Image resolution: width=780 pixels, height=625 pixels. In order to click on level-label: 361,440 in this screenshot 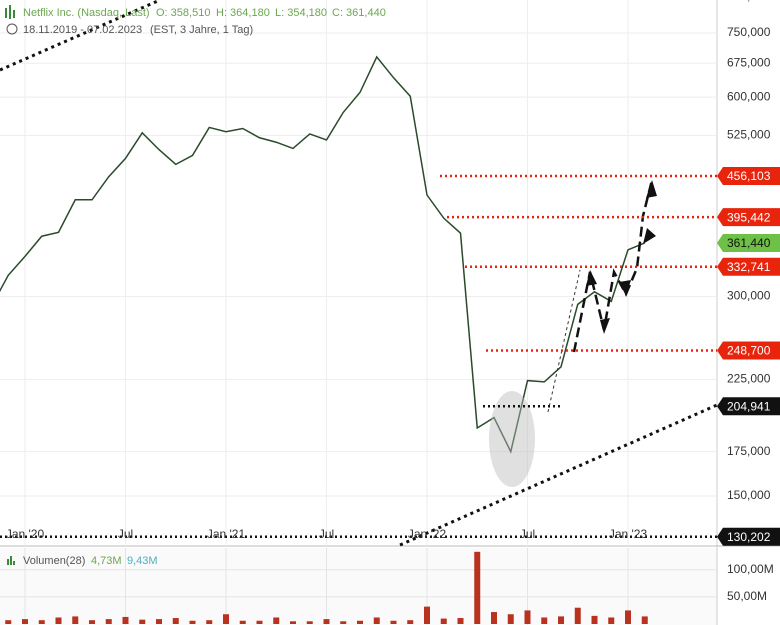, I will do `click(749, 243)`.